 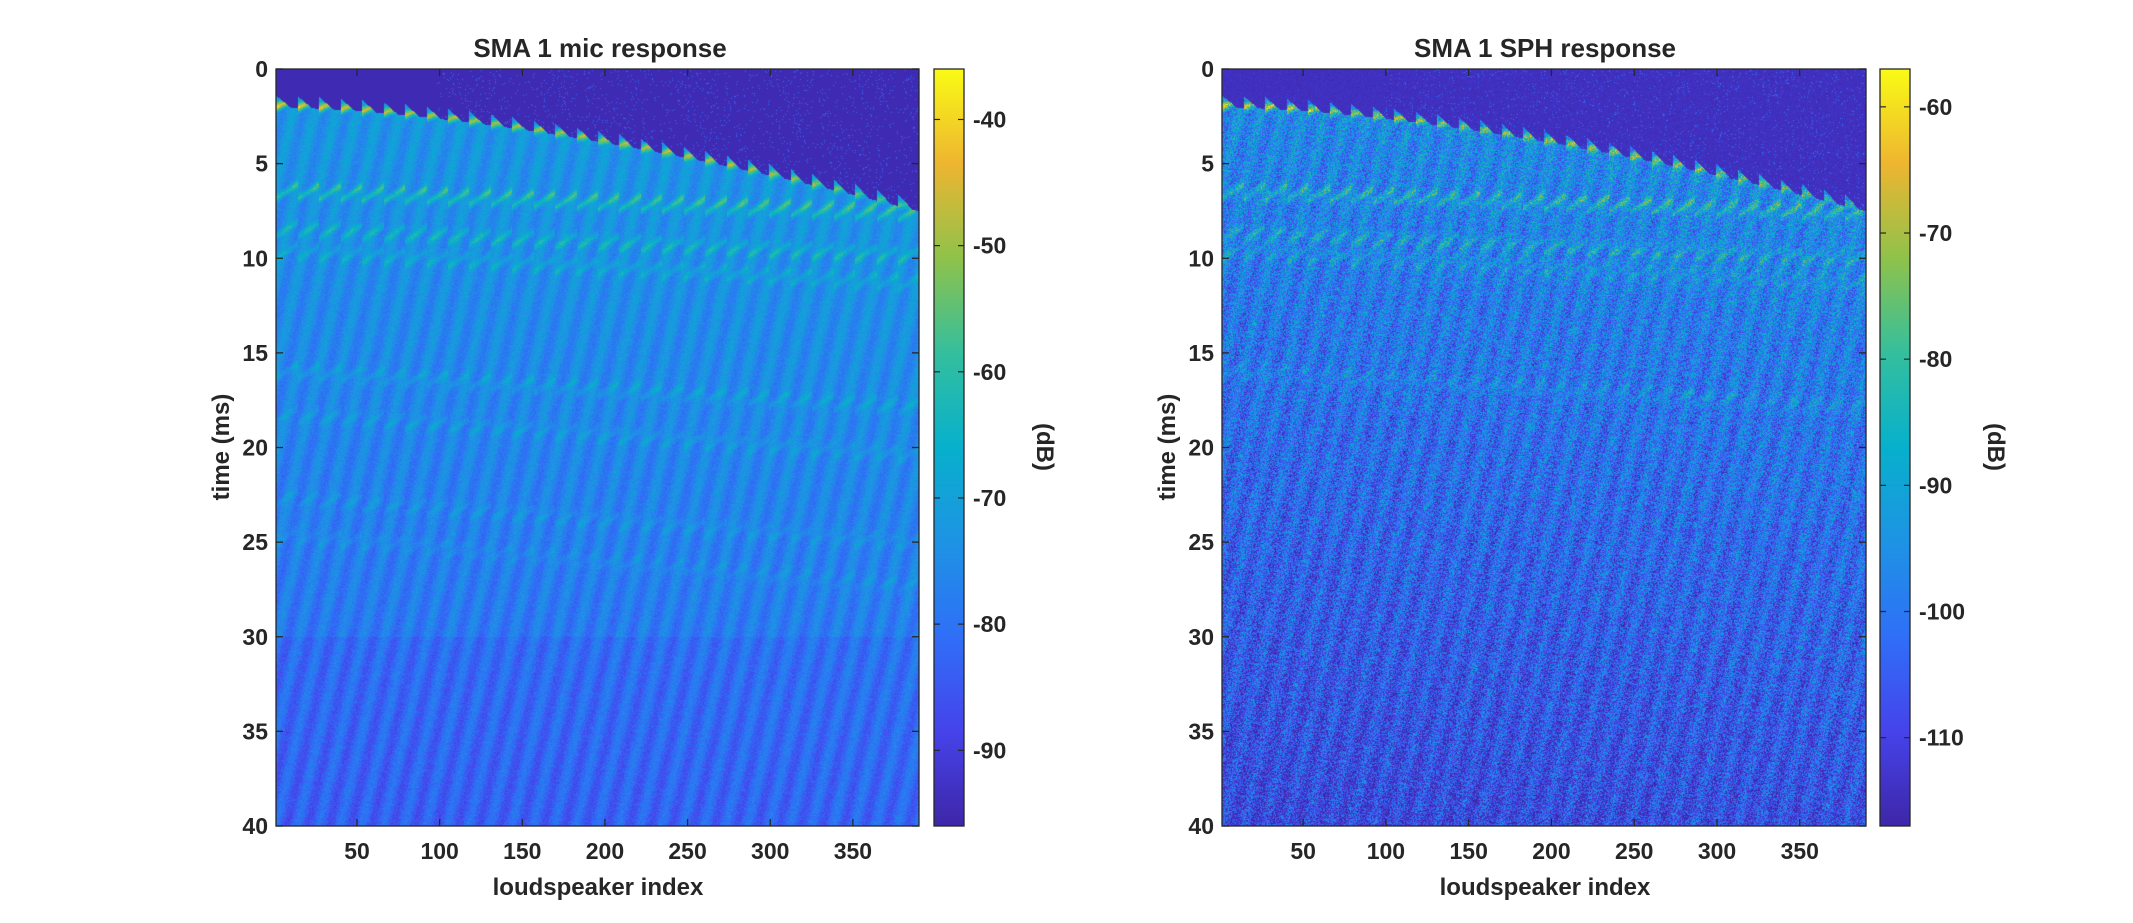 I want to click on colorbar-ticks: -60 -70 -80 -90 -100 -110, so click(x=1922, y=422).